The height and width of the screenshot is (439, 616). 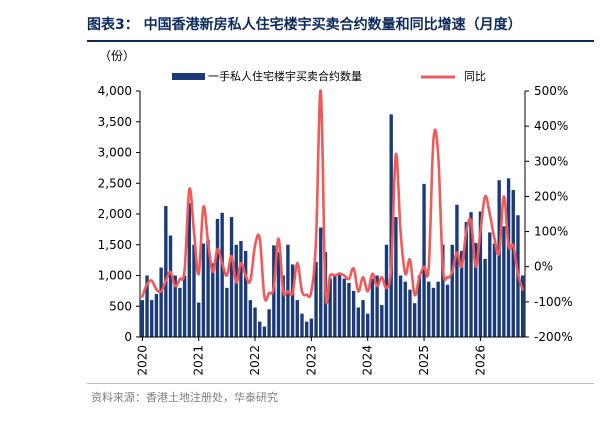 I want to click on left-axis-unit: （份）, so click(x=117, y=56).